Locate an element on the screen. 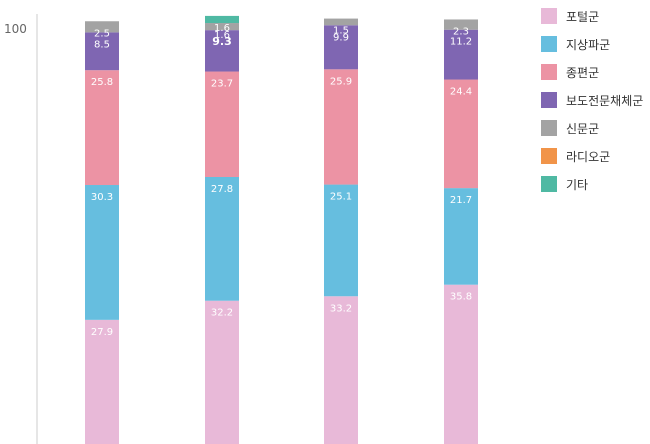  data-label: 1.5 is located at coordinates (341, 31).